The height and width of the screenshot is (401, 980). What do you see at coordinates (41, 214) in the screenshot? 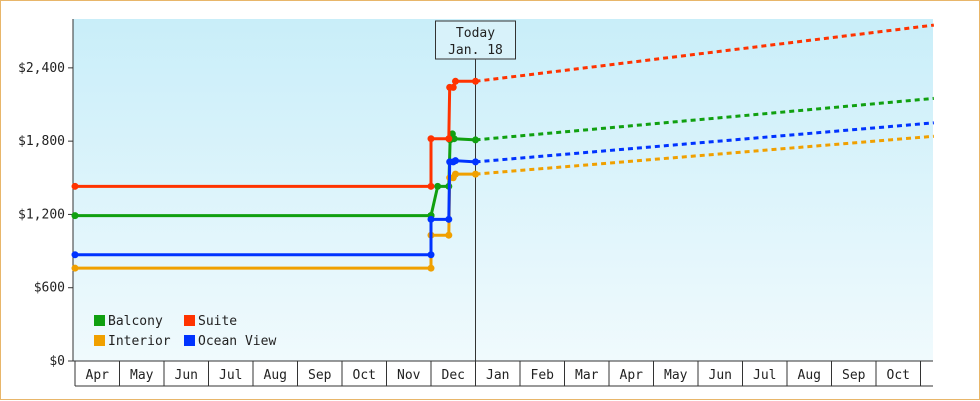
I see `y-tick-label: $1,200` at bounding box center [41, 214].